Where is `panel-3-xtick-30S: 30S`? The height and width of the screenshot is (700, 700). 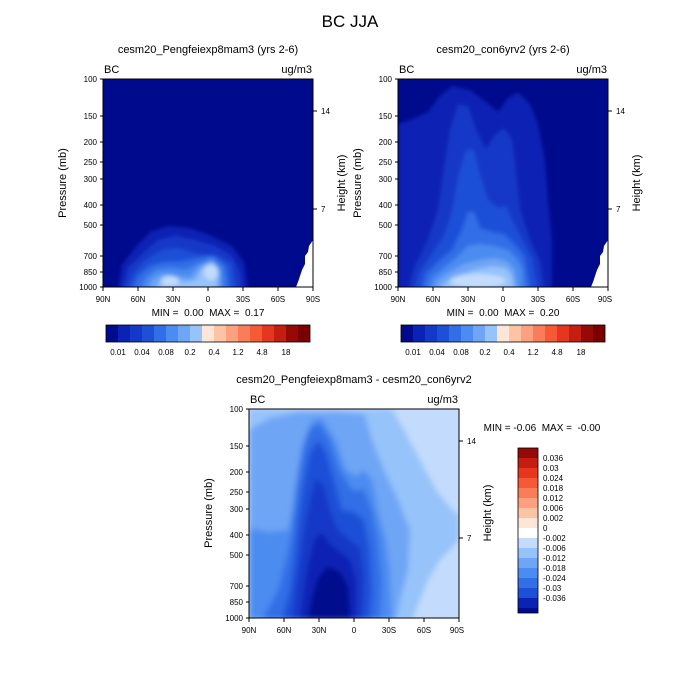
panel-3-xtick-30S: 30S is located at coordinates (389, 630).